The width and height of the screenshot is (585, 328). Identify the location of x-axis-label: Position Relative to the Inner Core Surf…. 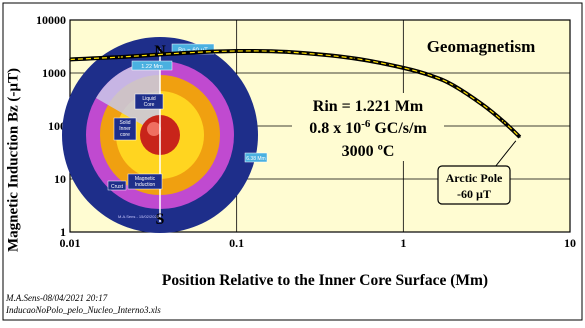
(325, 280).